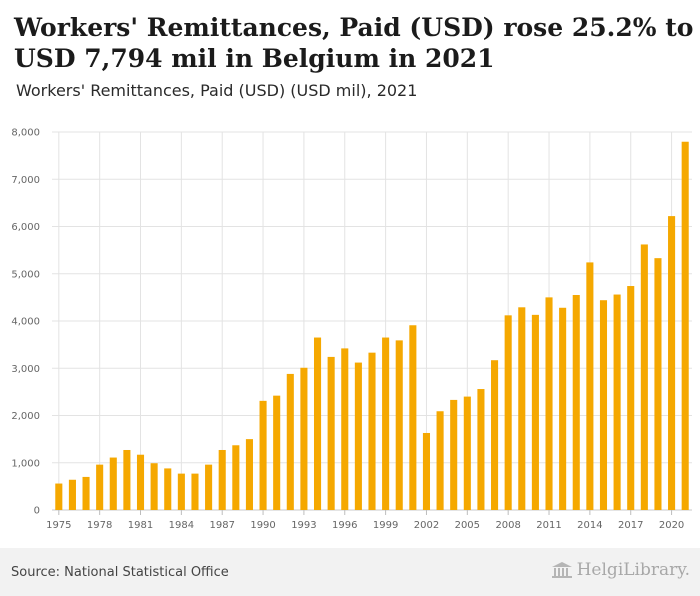  What do you see at coordinates (181, 491) in the screenshot?
I see `bar-1984` at bounding box center [181, 491].